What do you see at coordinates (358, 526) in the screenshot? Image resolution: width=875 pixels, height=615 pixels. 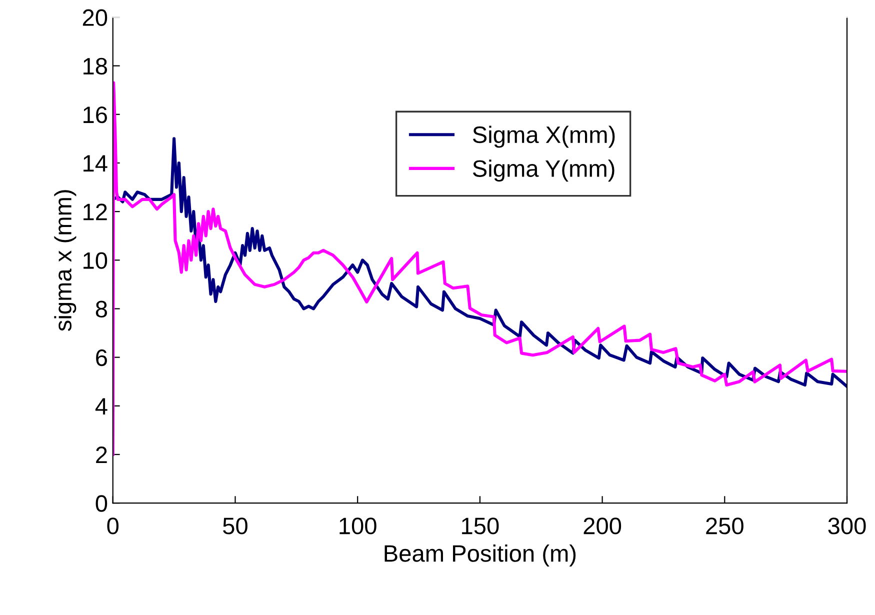 I see `x-tick-label: 100` at bounding box center [358, 526].